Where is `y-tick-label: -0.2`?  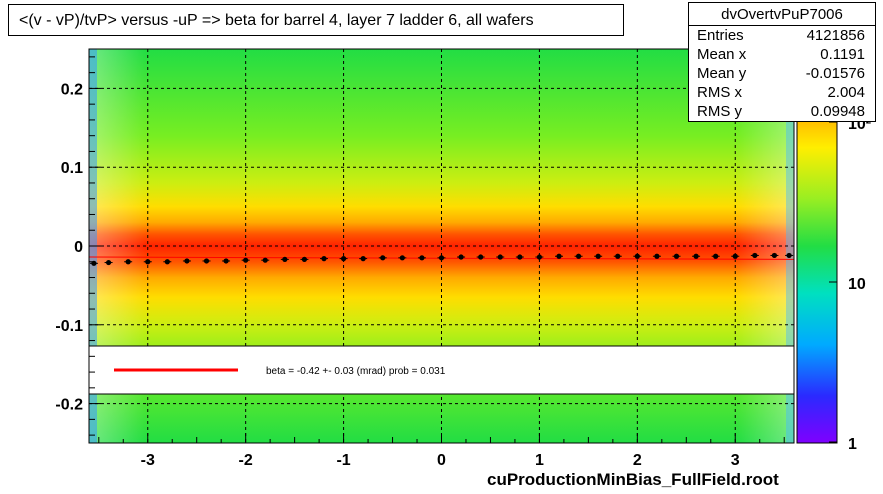 y-tick-label: -0.2 is located at coordinates (69, 405).